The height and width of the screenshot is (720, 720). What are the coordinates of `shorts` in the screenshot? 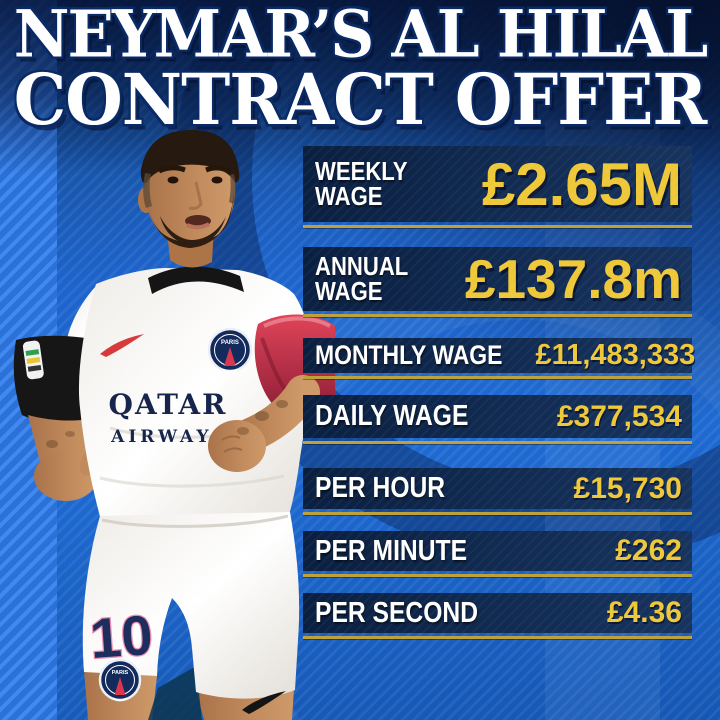 It's located at (191, 605).